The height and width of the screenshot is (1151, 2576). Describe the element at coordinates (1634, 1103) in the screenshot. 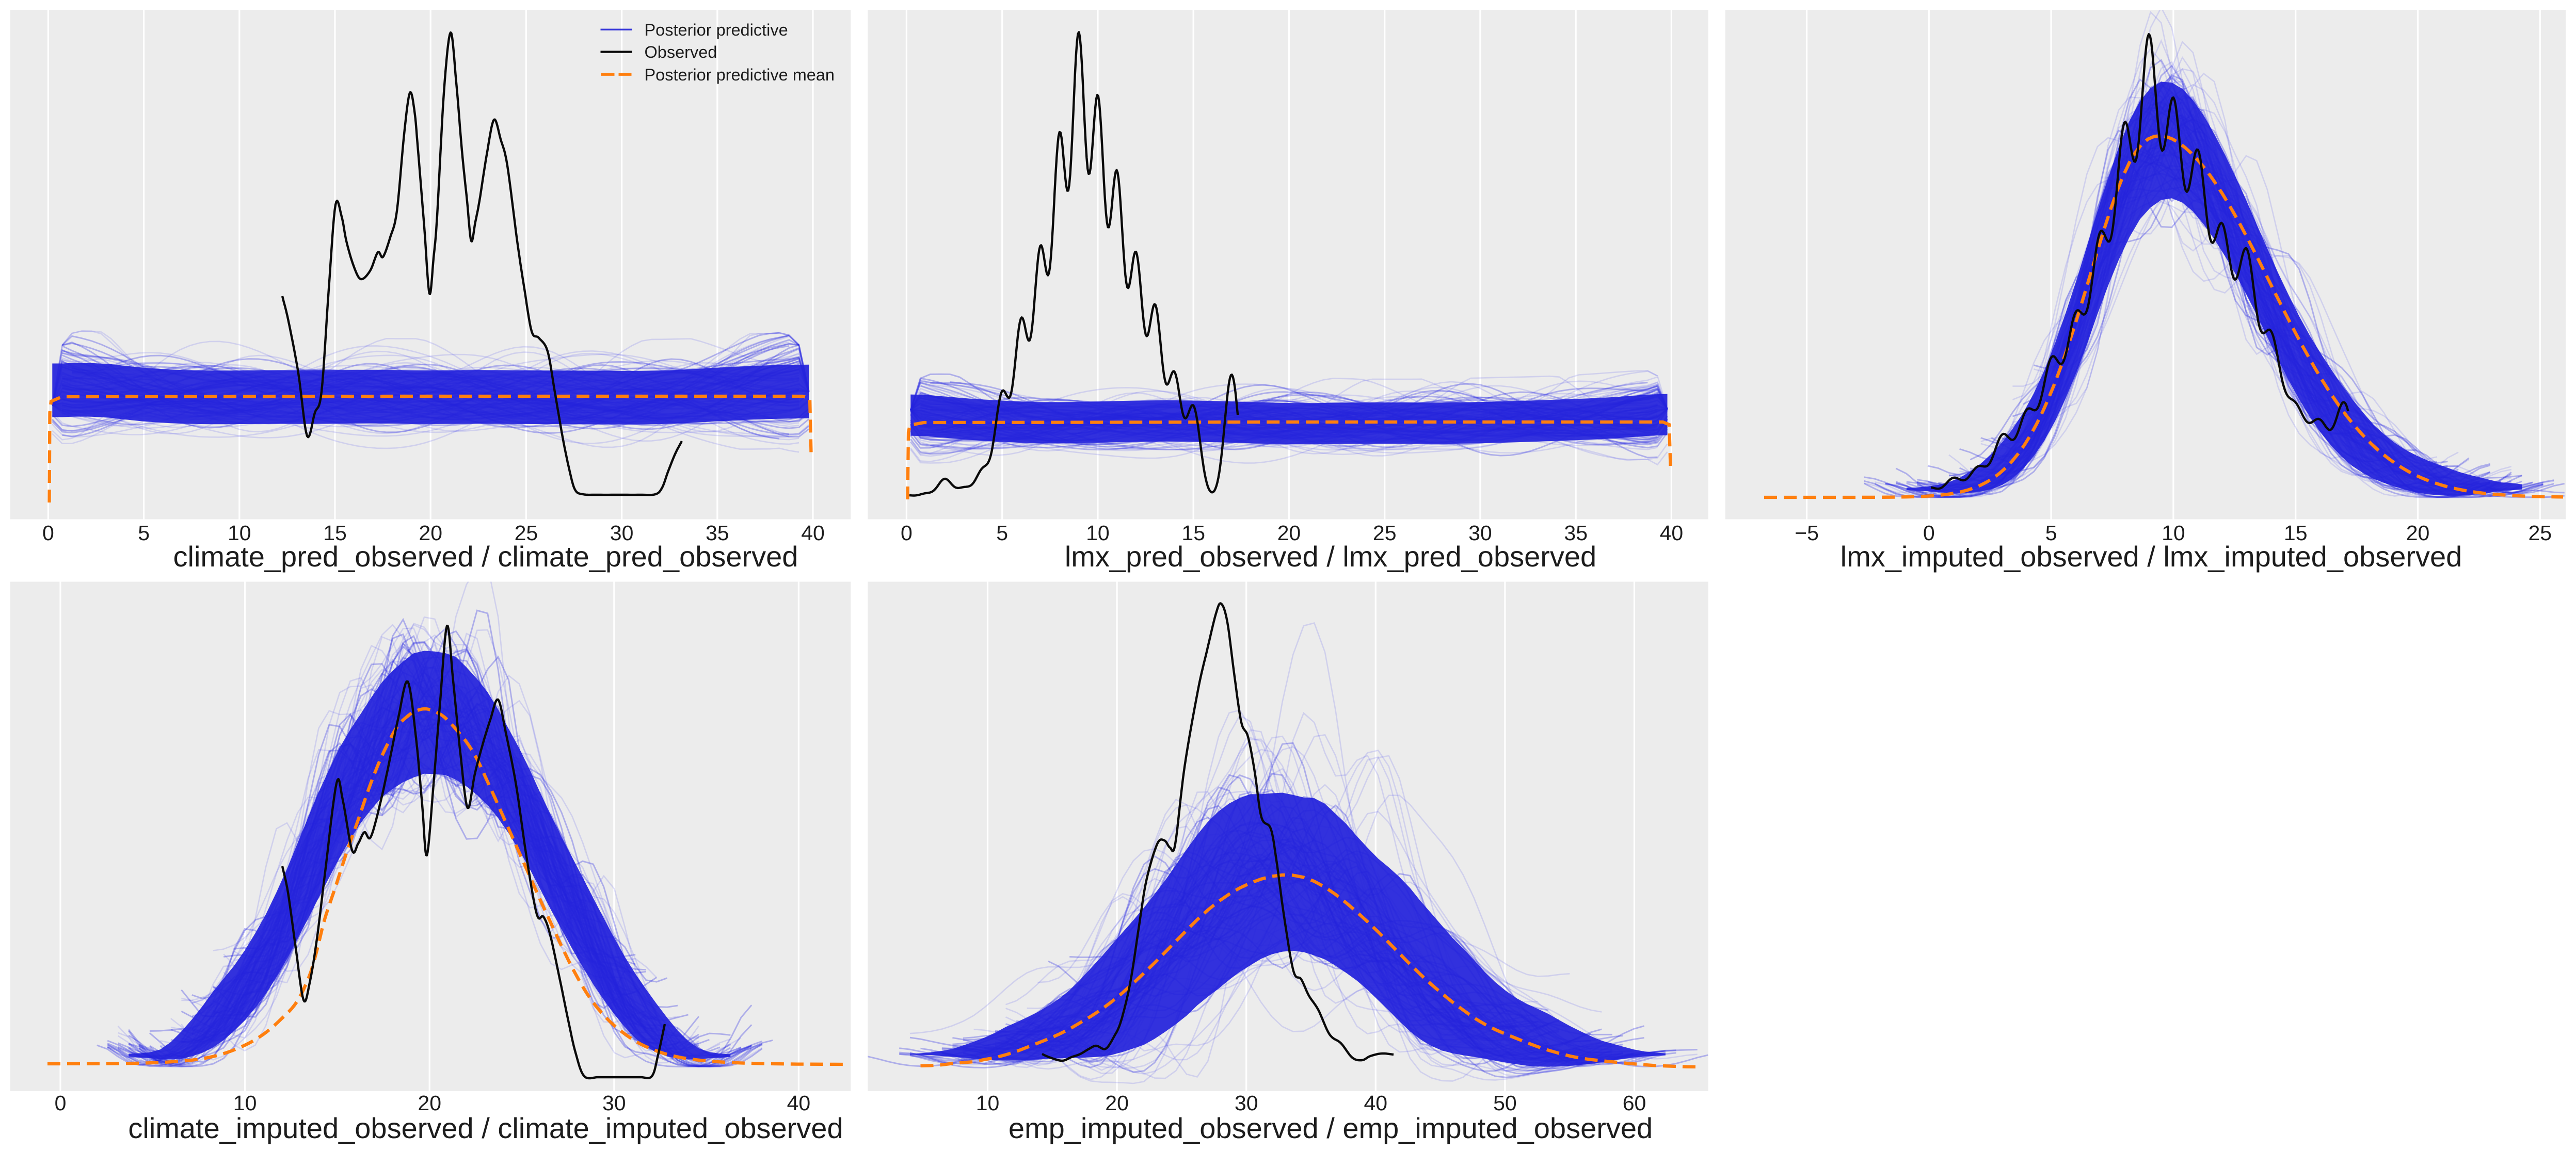

I see `svg-text: 60` at that location.